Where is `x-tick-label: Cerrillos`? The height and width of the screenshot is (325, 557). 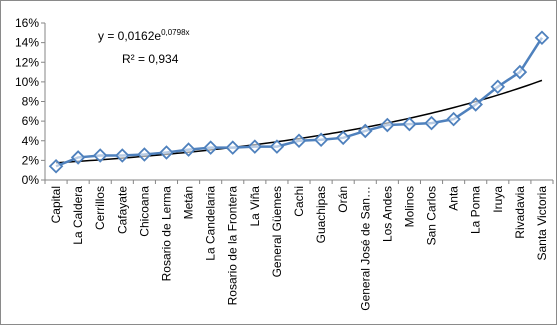
x-tick-label: Cerrillos is located at coordinates (100, 208).